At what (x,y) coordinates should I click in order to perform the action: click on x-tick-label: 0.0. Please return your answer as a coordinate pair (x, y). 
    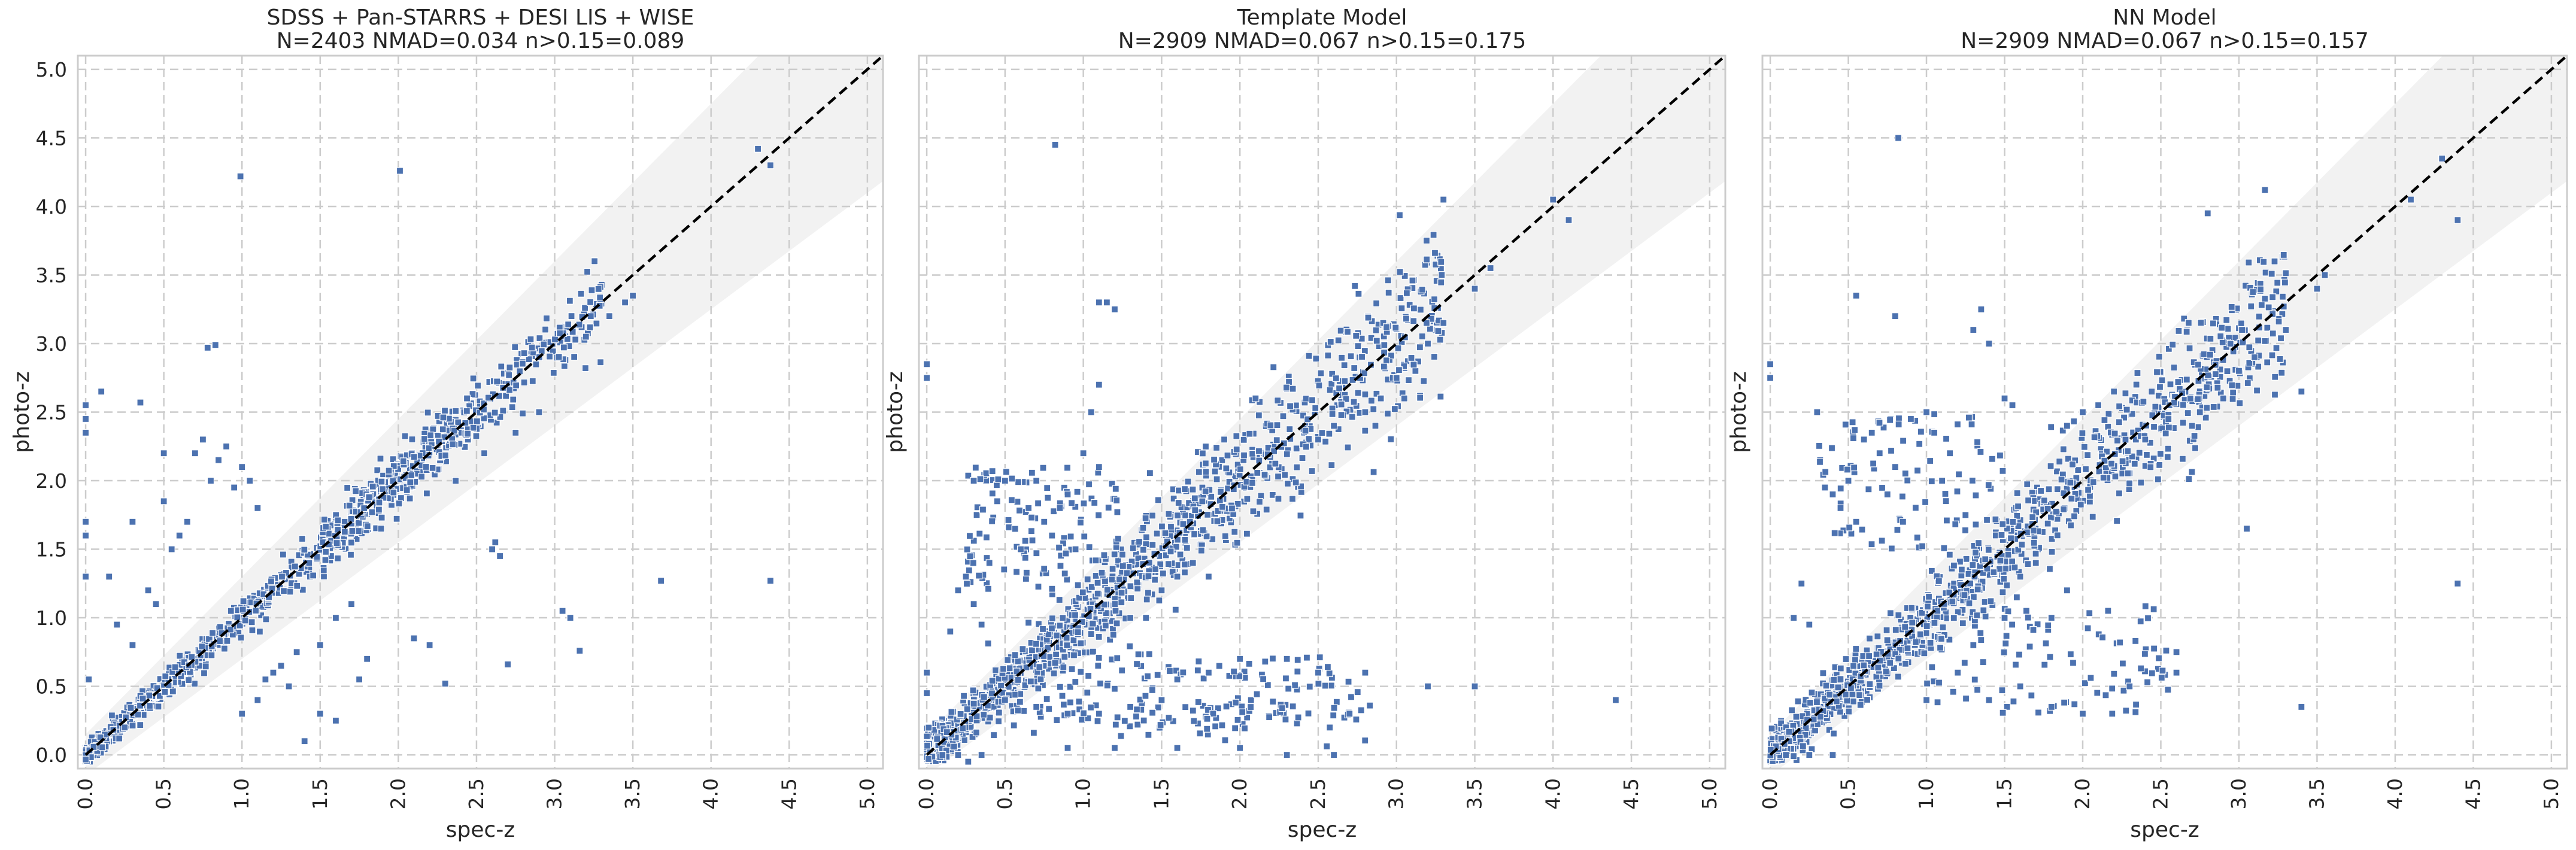
    Looking at the image, I should click on (926, 793).